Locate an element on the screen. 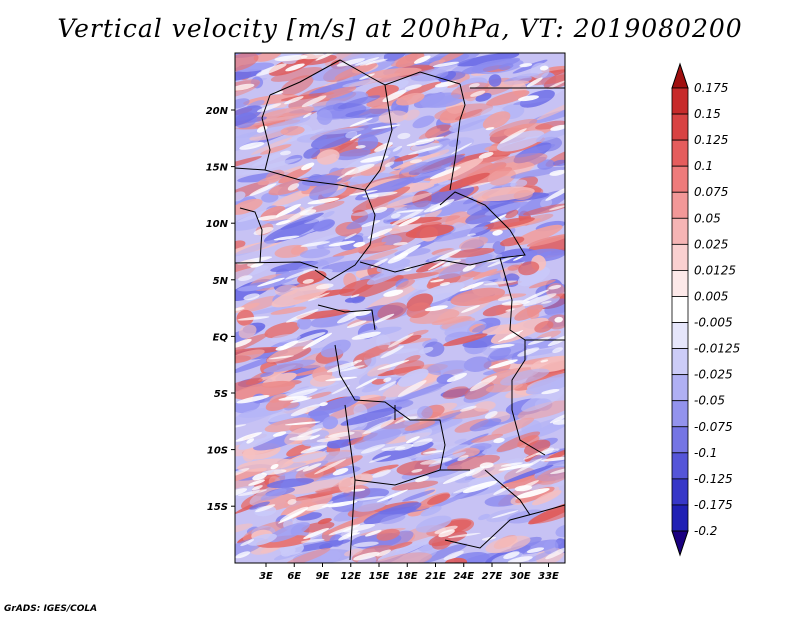 The height and width of the screenshot is (618, 800). colorbar-label: 0.175 is located at coordinates (711, 88).